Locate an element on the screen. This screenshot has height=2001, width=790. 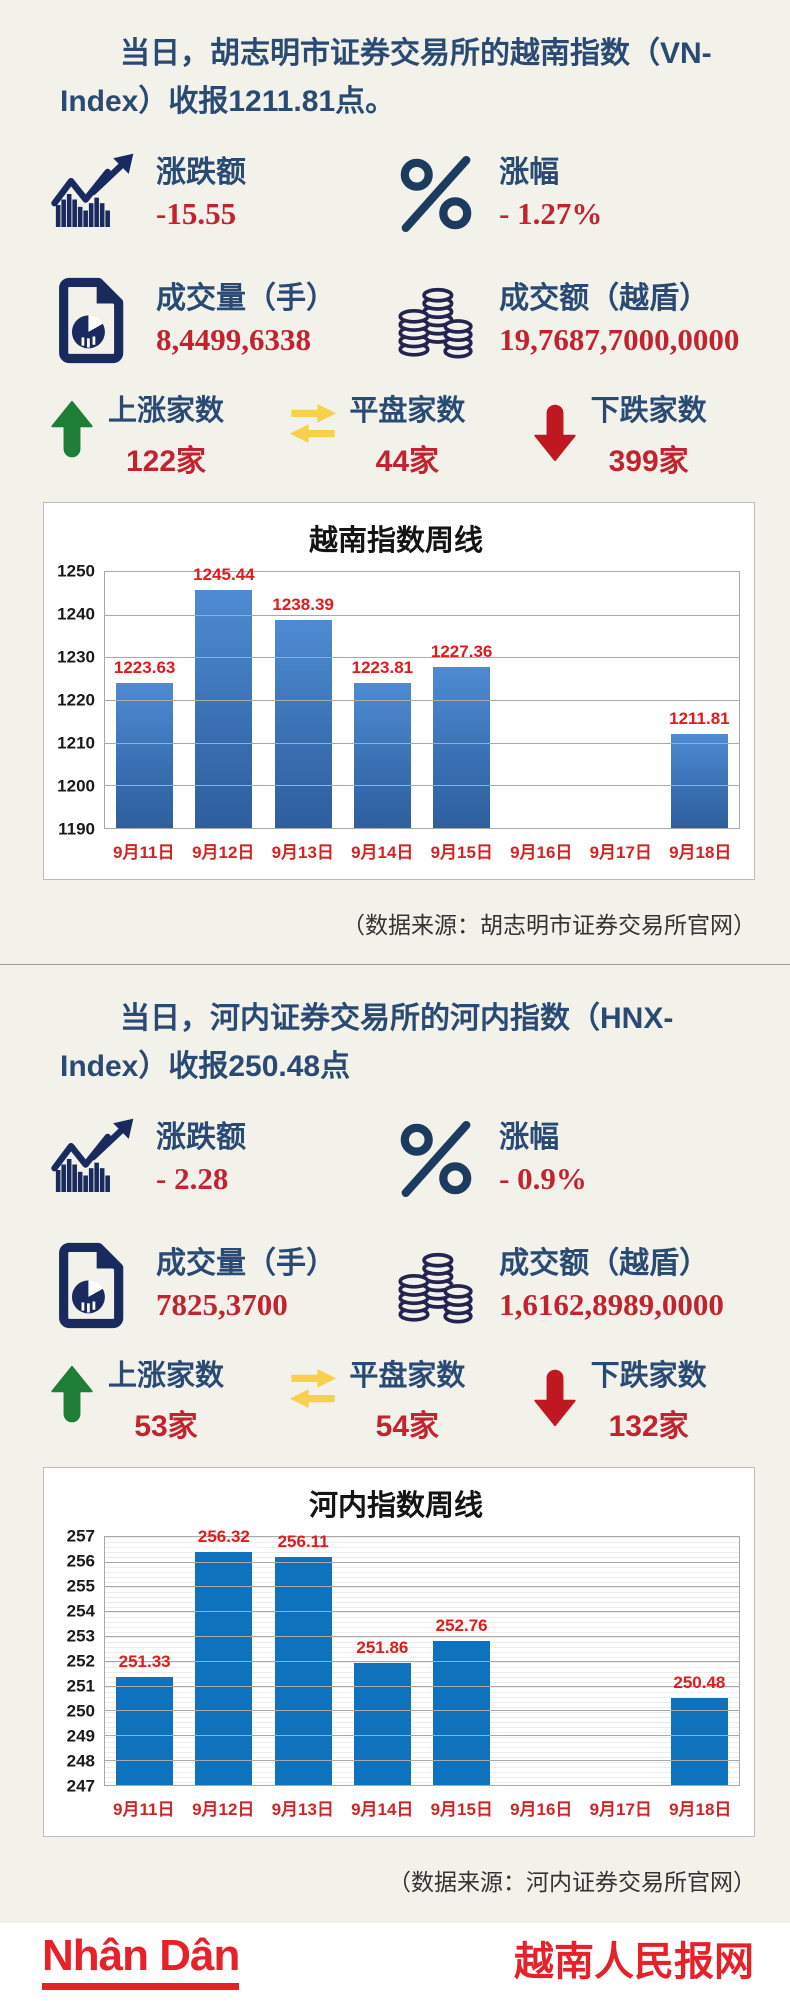
bar-slot: 1223.63 is located at coordinates (144, 700).